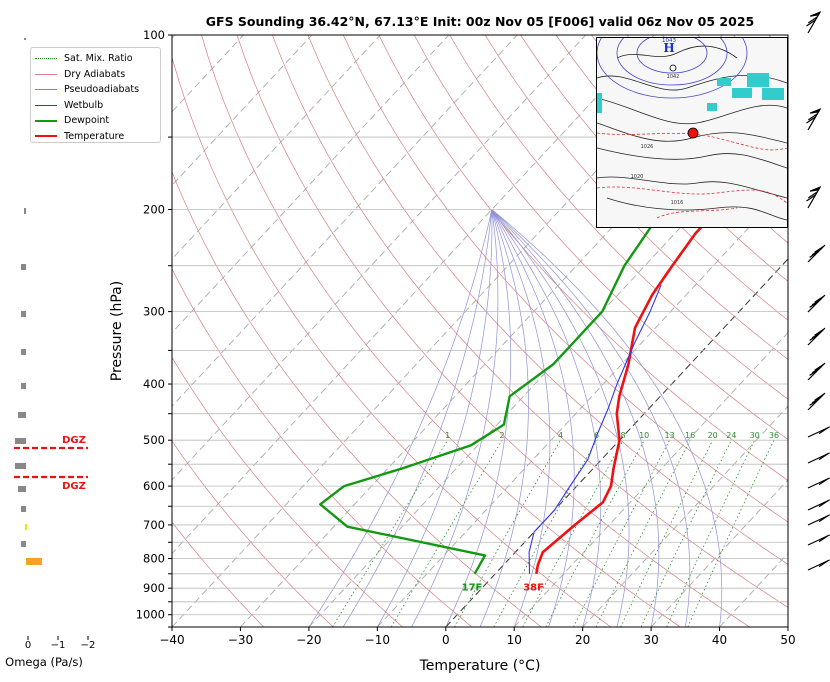 This screenshot has width=830, height=682. I want to click on y-tick-label: 800, so click(154, 559).